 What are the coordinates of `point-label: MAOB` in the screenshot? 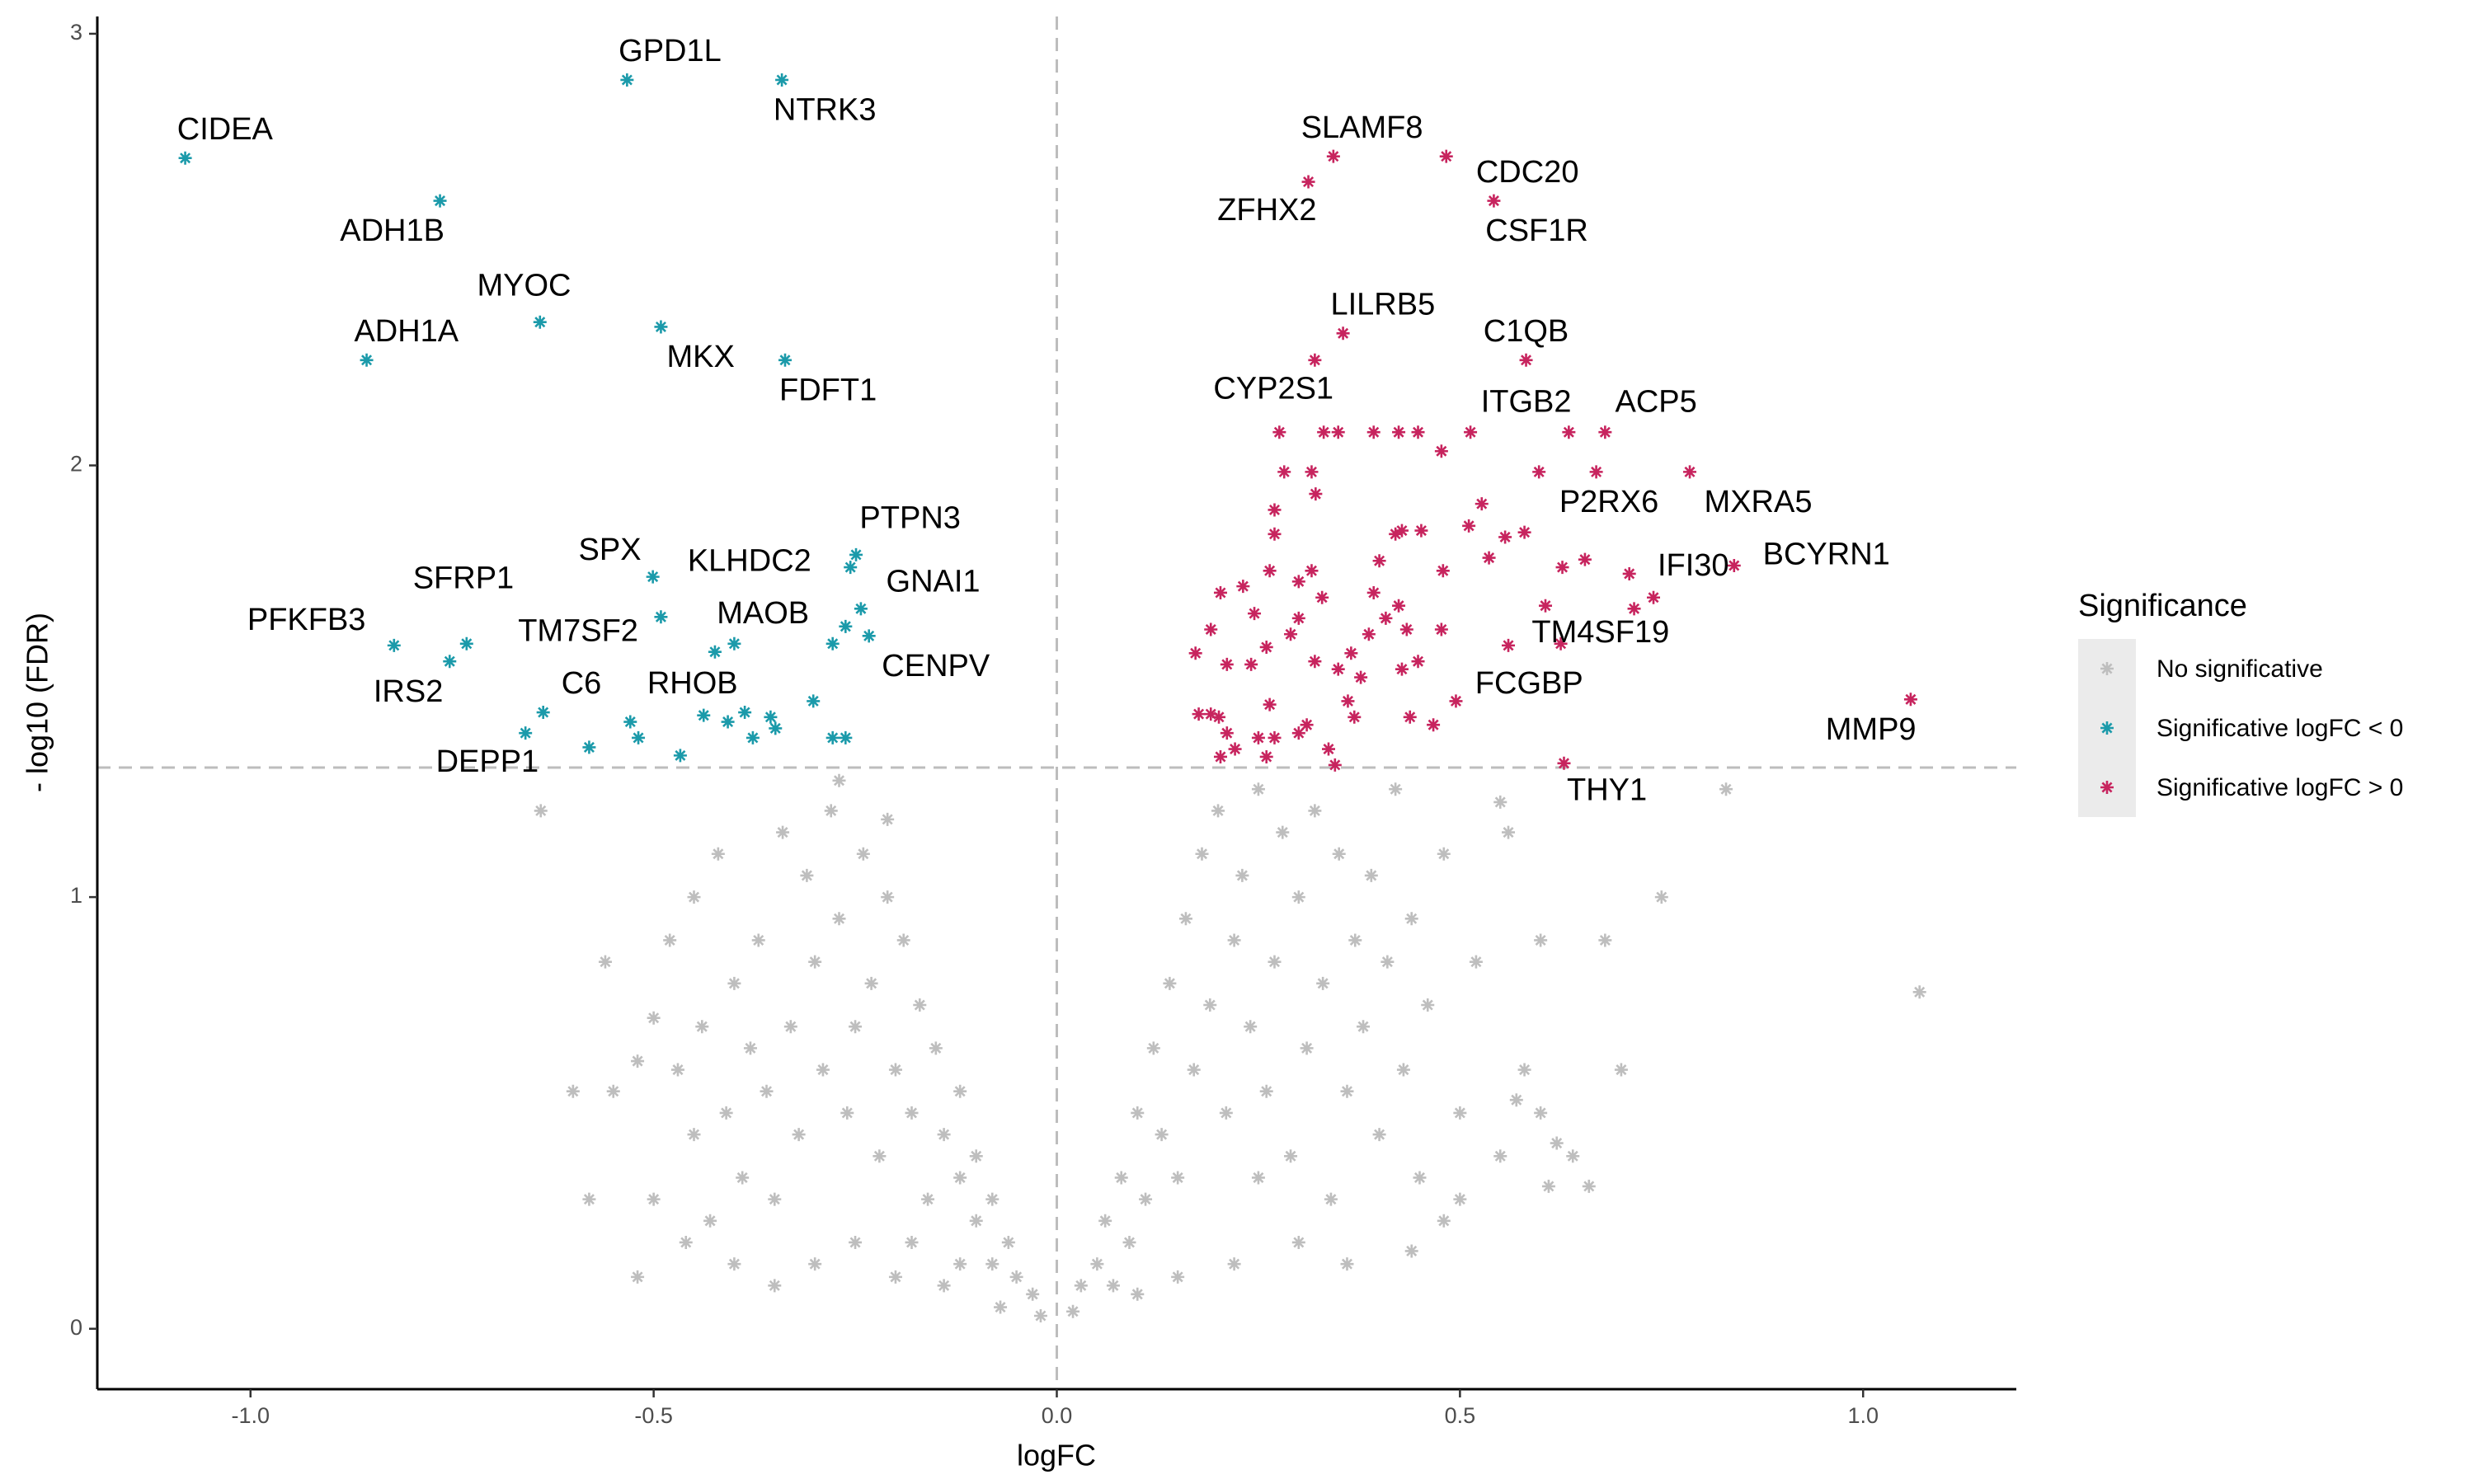 It's located at (763, 613).